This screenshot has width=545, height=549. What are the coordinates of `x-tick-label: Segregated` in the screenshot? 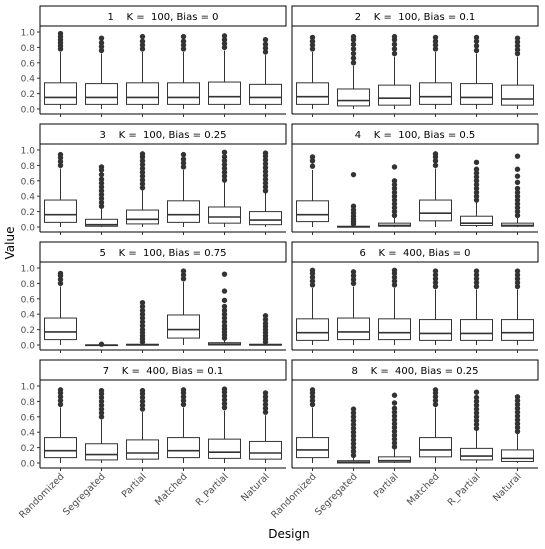 It's located at (336, 494).